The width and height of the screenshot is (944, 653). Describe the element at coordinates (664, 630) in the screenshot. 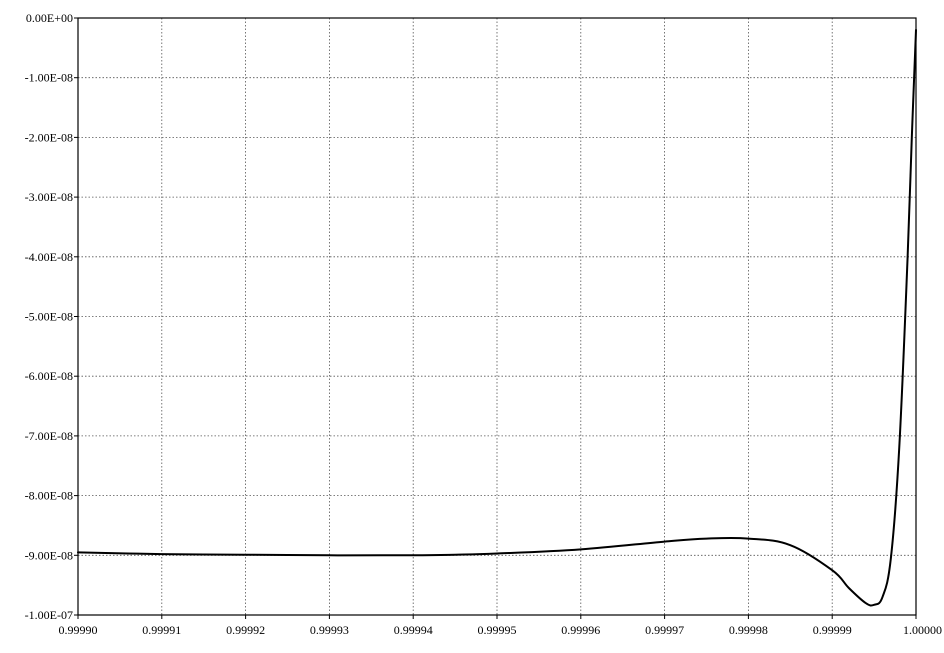

I see `x-tick-label: 0.99997` at that location.